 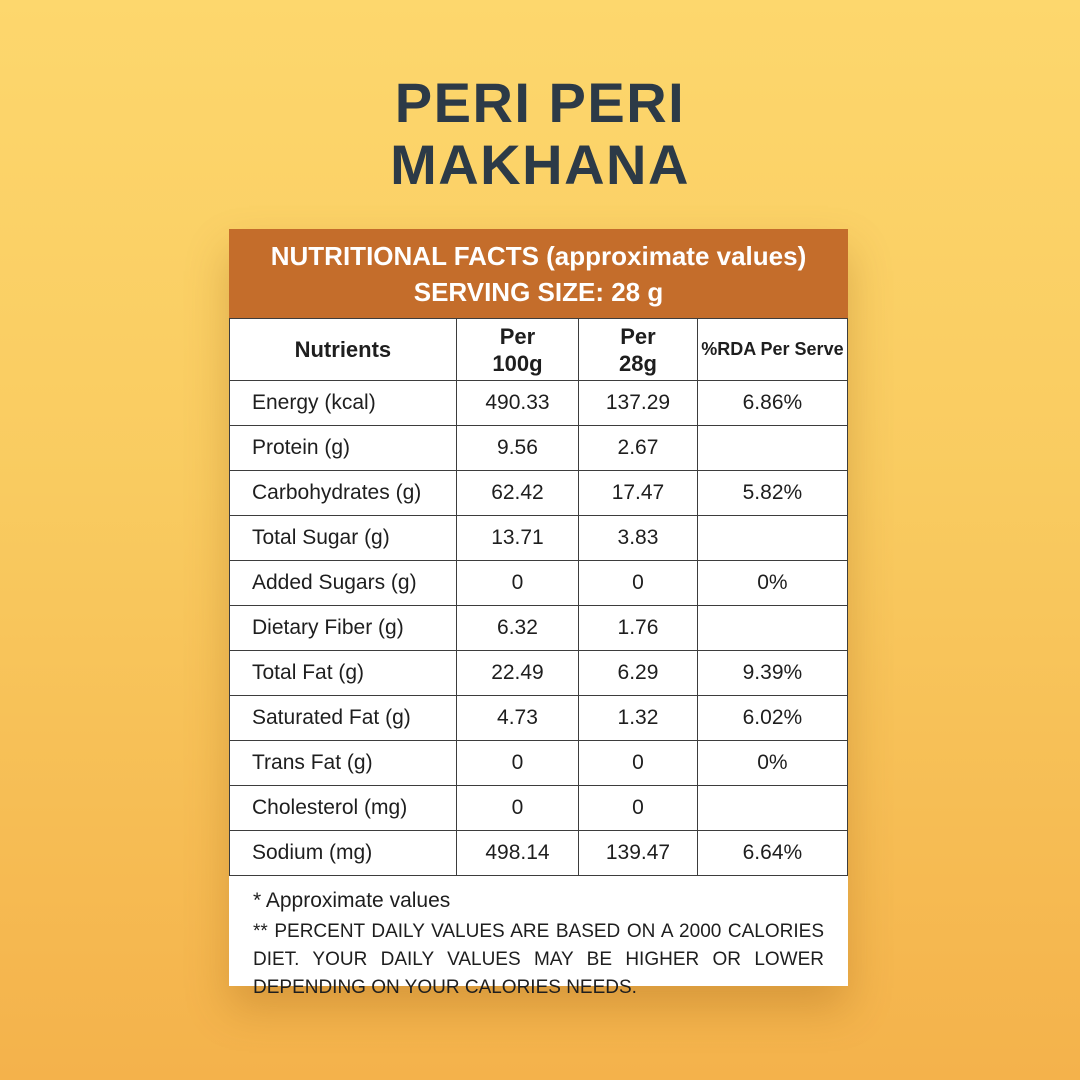 What do you see at coordinates (343, 493) in the screenshot?
I see `nutrient-label: Carbohydrates (g)` at bounding box center [343, 493].